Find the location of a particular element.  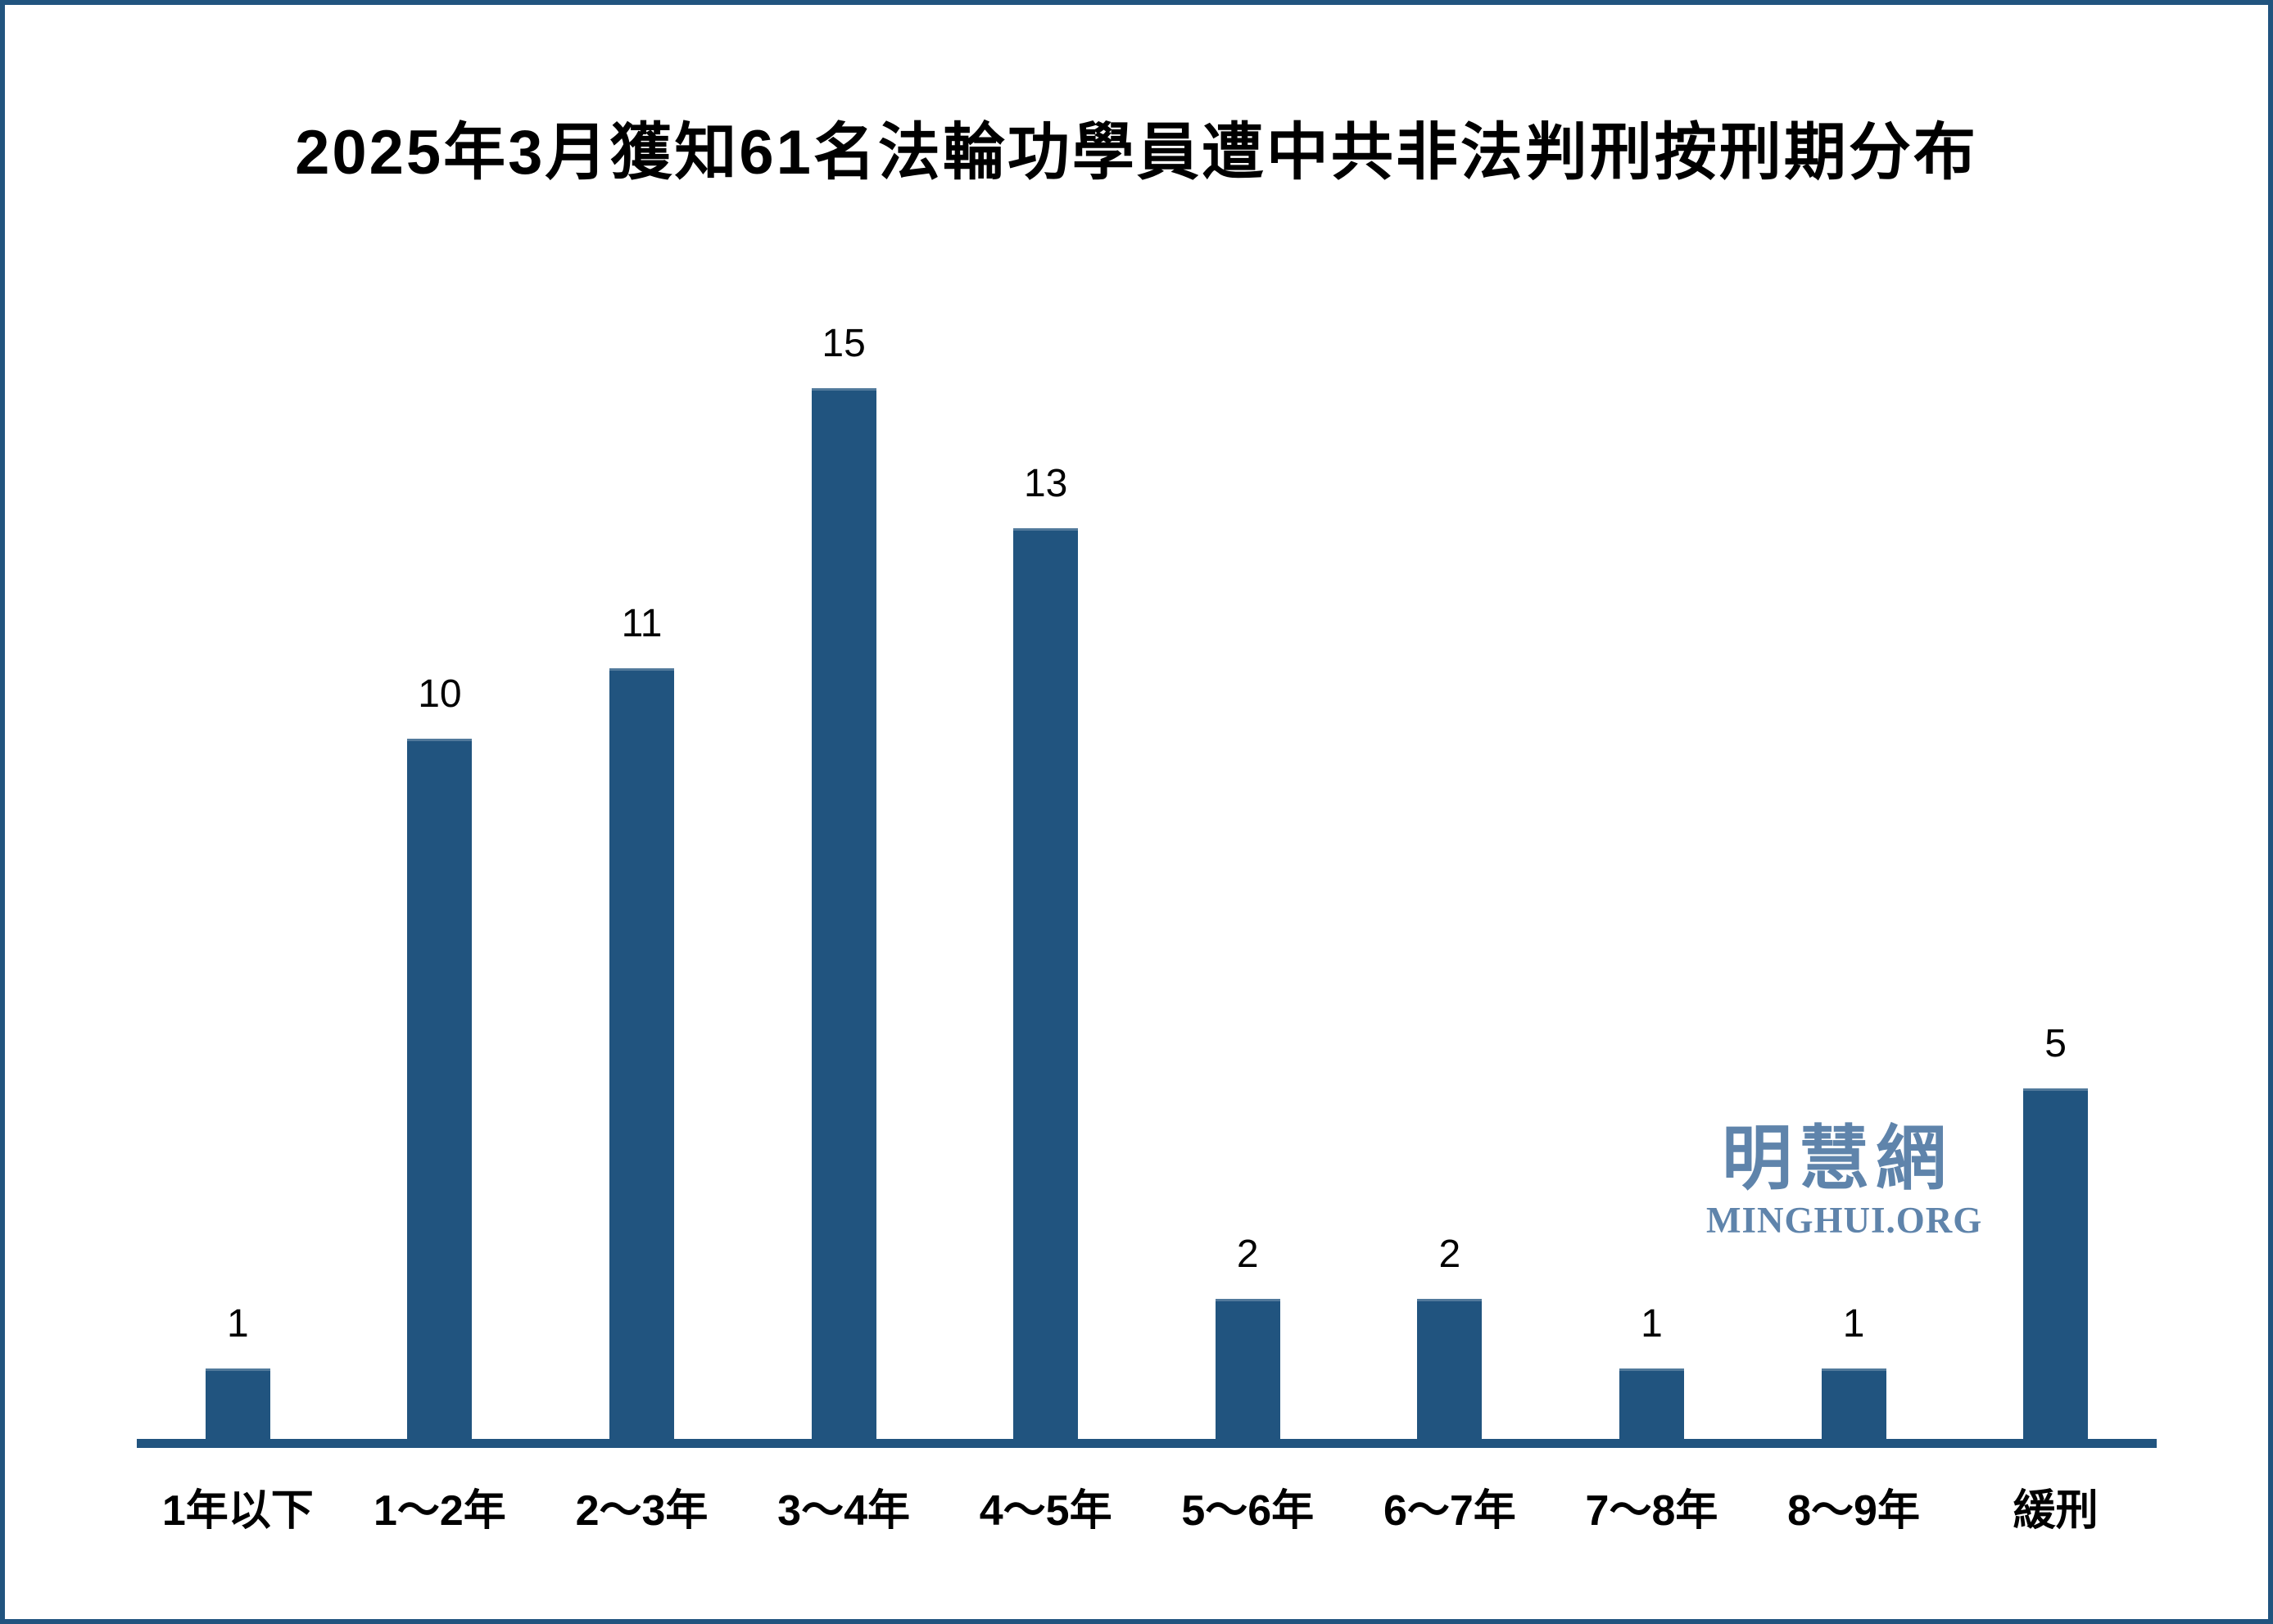

bar-value-label: 10 is located at coordinates (440, 694).